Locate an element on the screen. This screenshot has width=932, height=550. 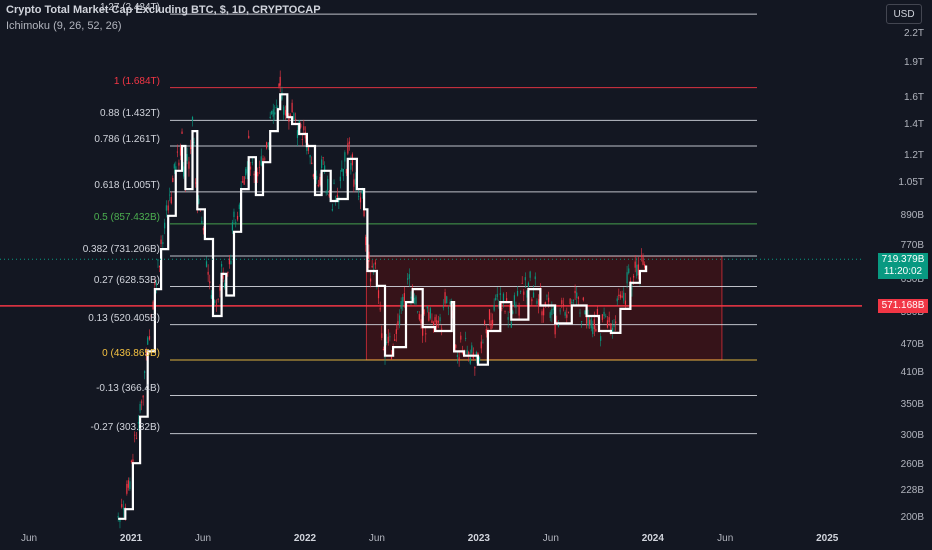
price-tick-3: 1.4T is located at coordinates (913, 124).